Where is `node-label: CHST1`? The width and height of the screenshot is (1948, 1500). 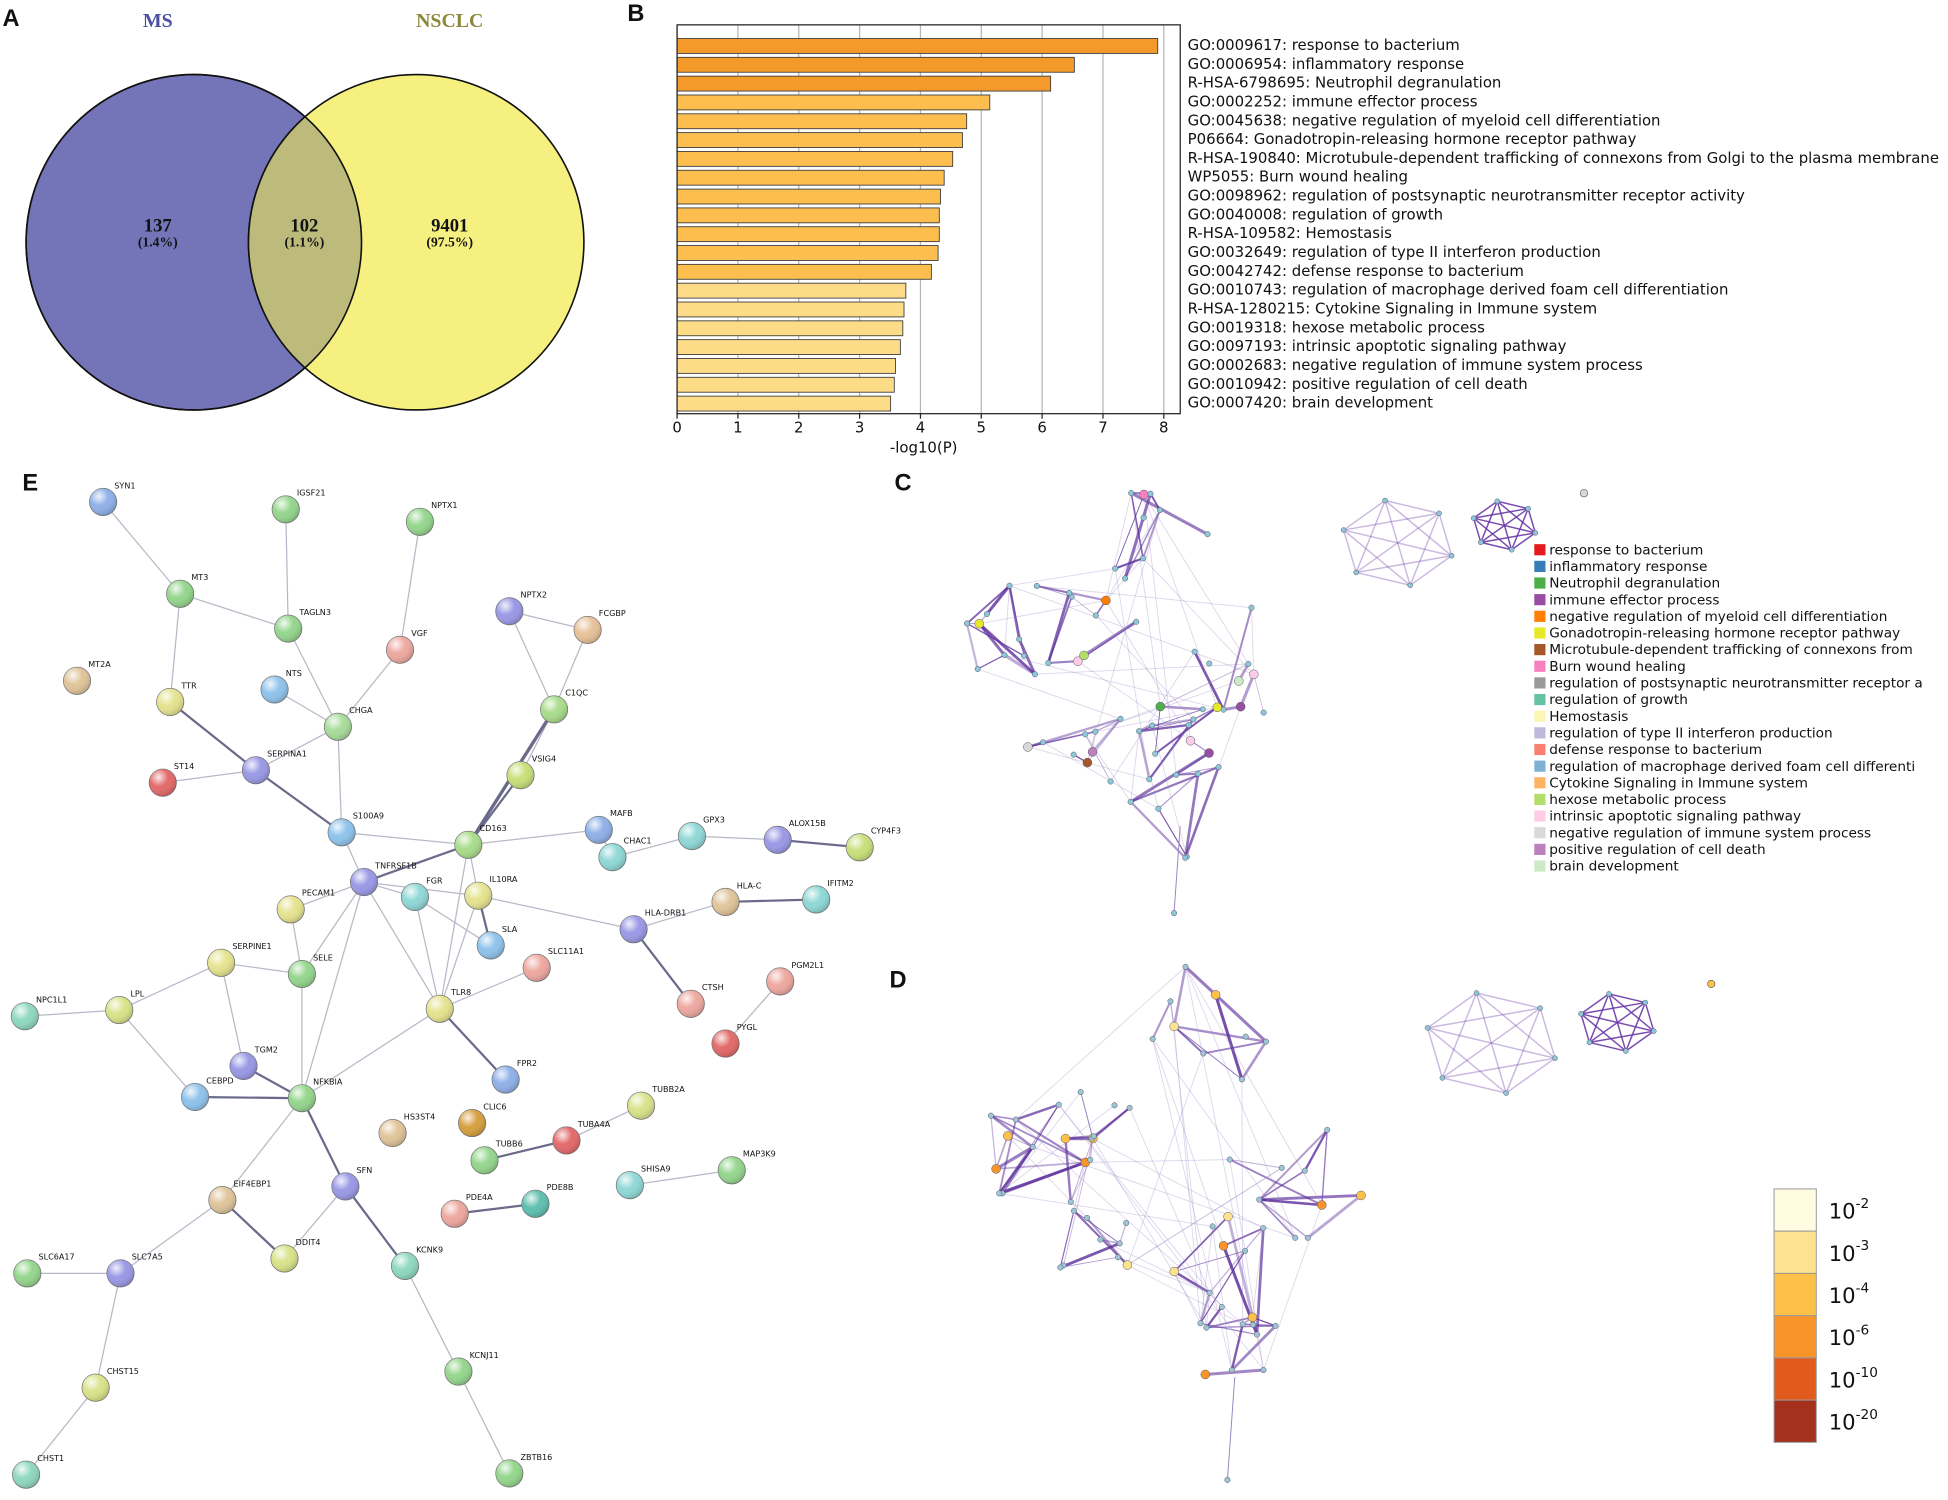
node-label: CHST1 is located at coordinates (50, 1458).